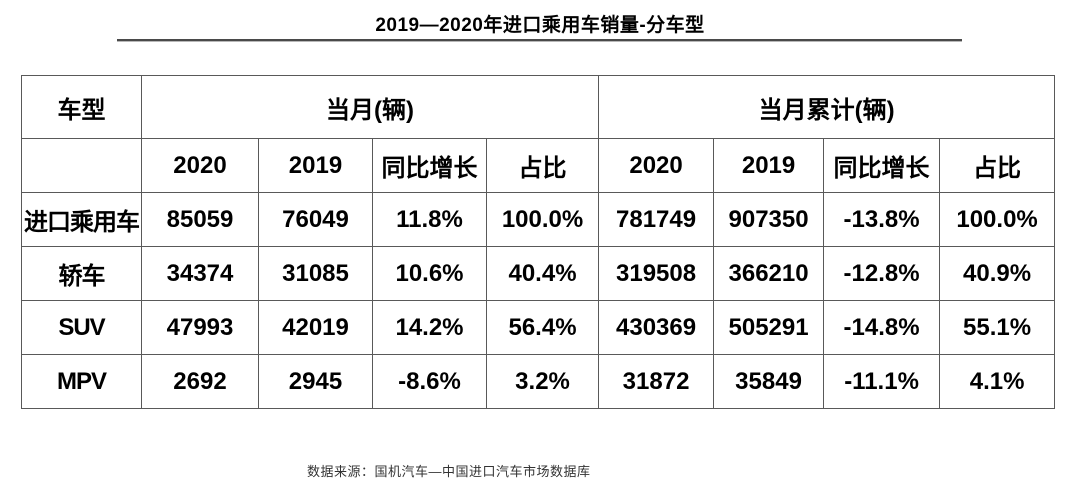 This screenshot has width=1080, height=501. Describe the element at coordinates (997, 273) in the screenshot. I see `table-cell: 40.9%` at that location.